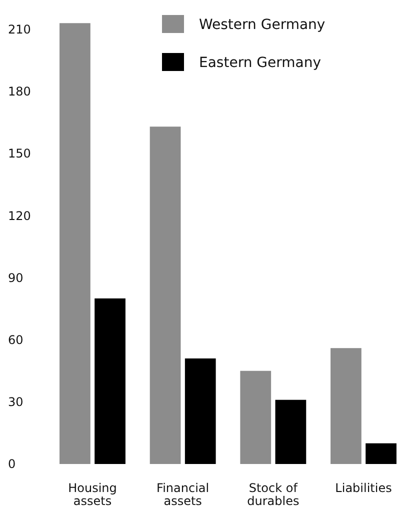 This screenshot has width=409, height=526. What do you see at coordinates (183, 494) in the screenshot?
I see `x-tick-label: Financial assets` at bounding box center [183, 494].